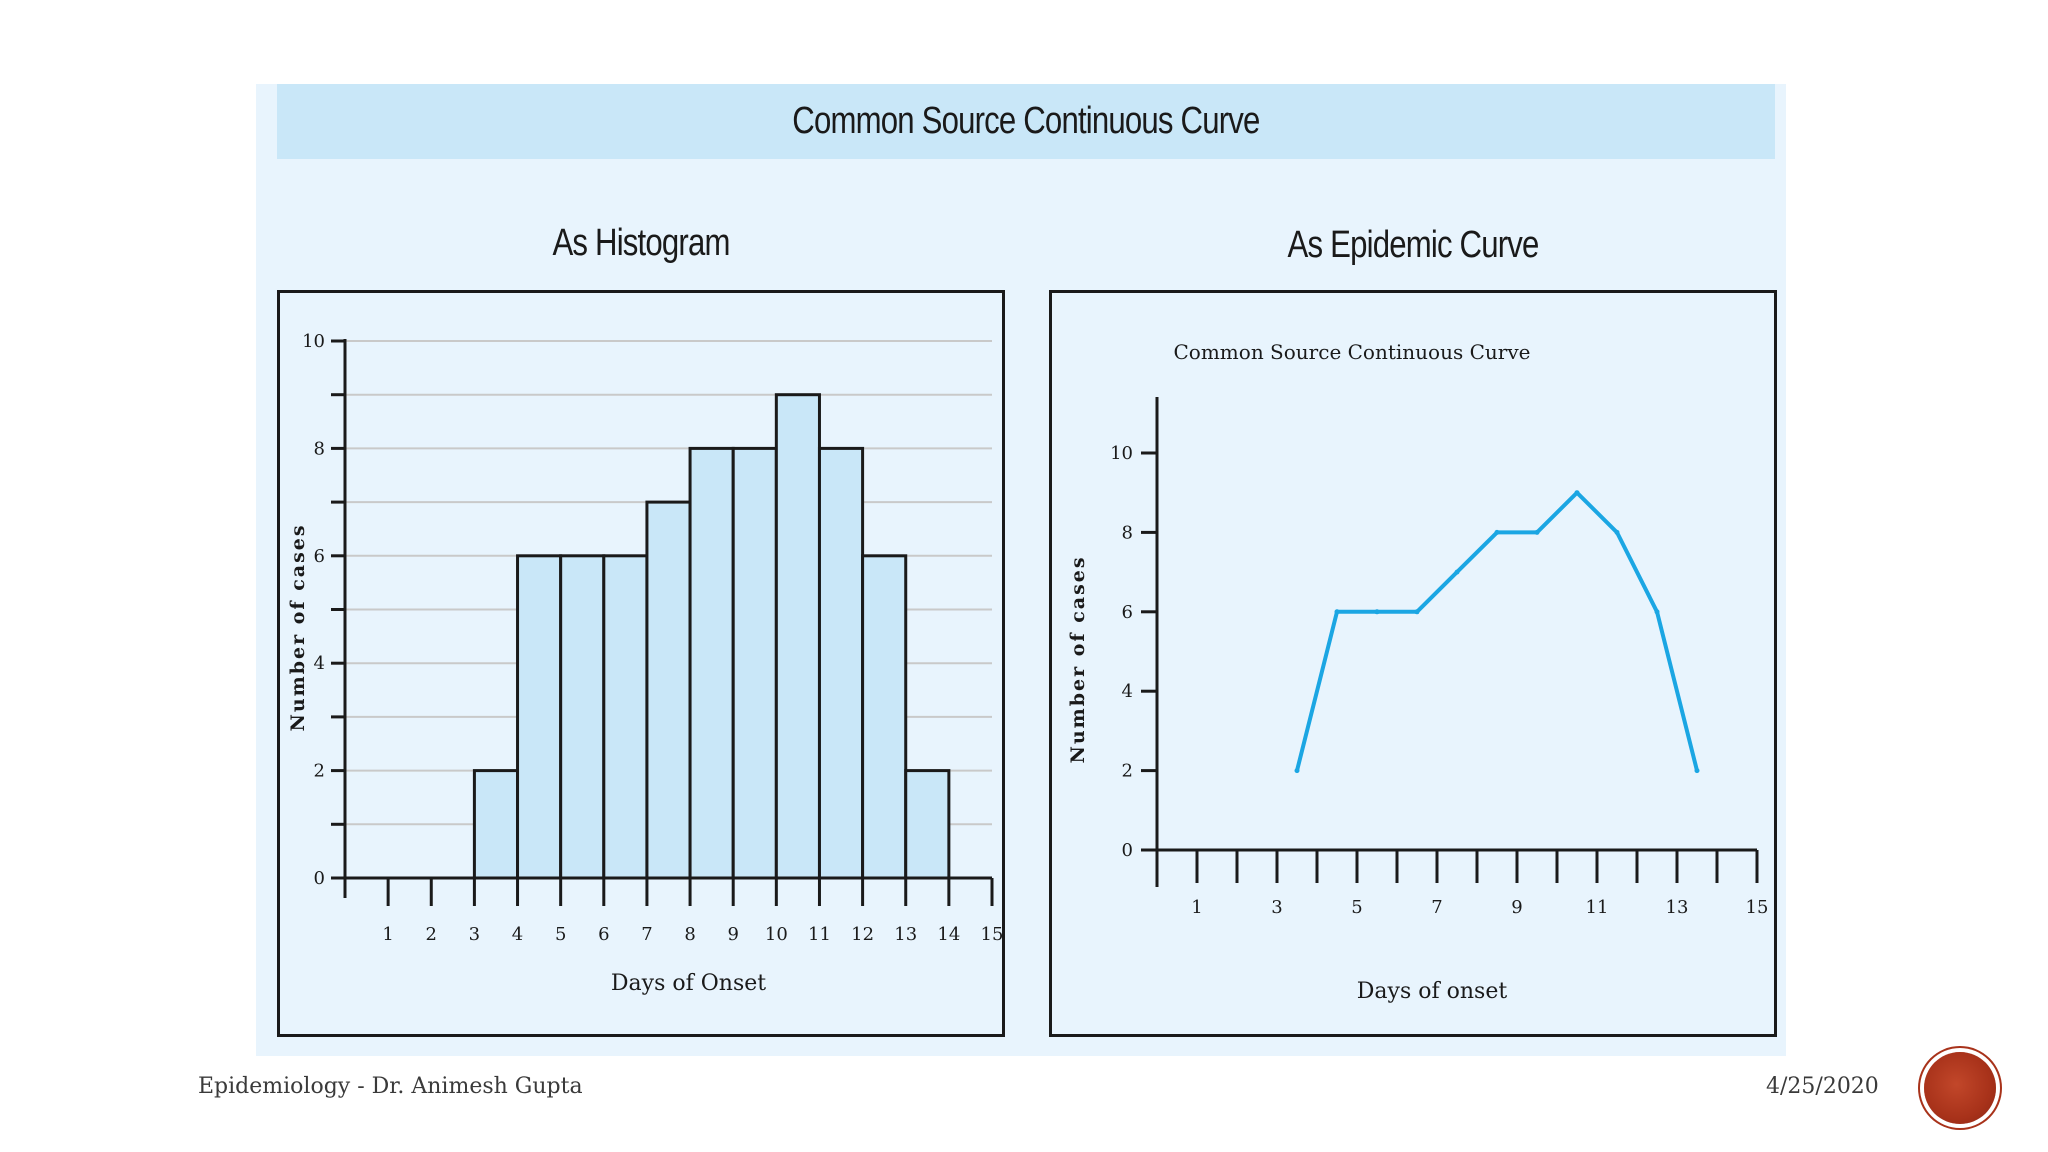 Image resolution: width=2048 pixels, height=1152 pixels. I want to click on slide-title-text: Common Source Continuous Curve, so click(1026, 121).